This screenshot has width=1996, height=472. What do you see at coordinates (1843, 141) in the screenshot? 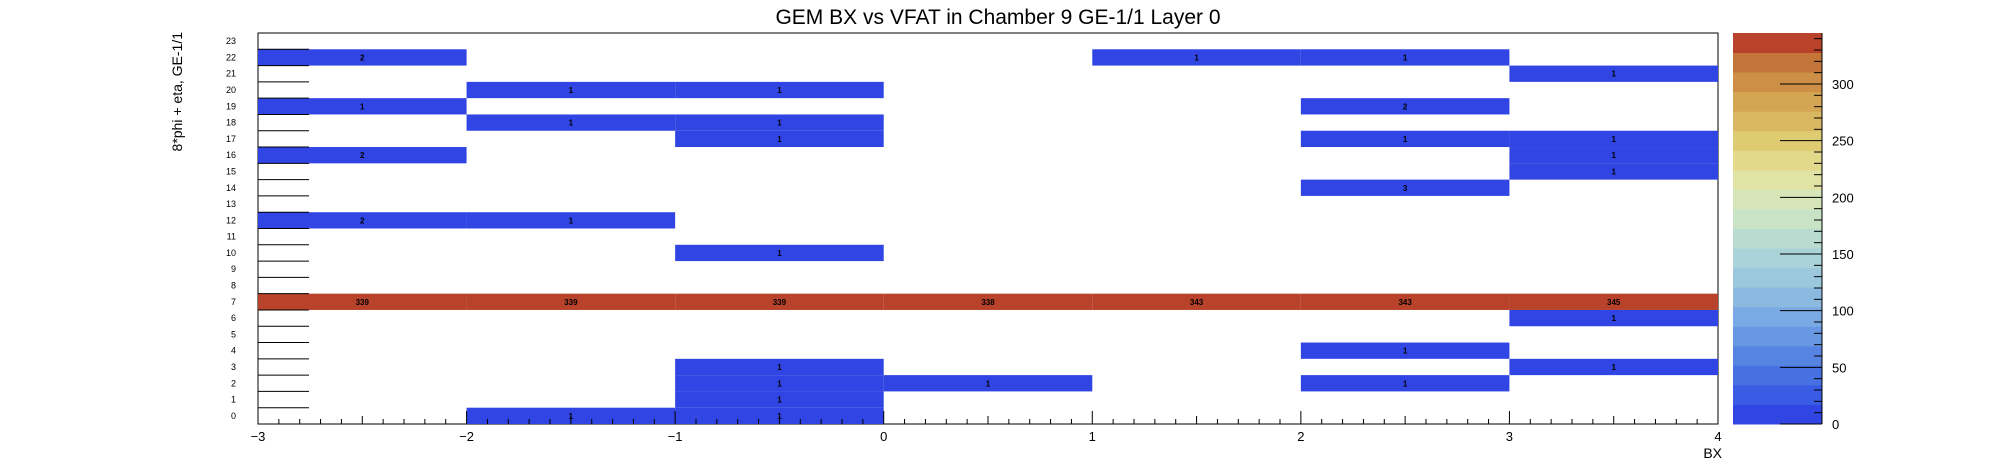
I see `color-scale-label: 250` at bounding box center [1843, 141].